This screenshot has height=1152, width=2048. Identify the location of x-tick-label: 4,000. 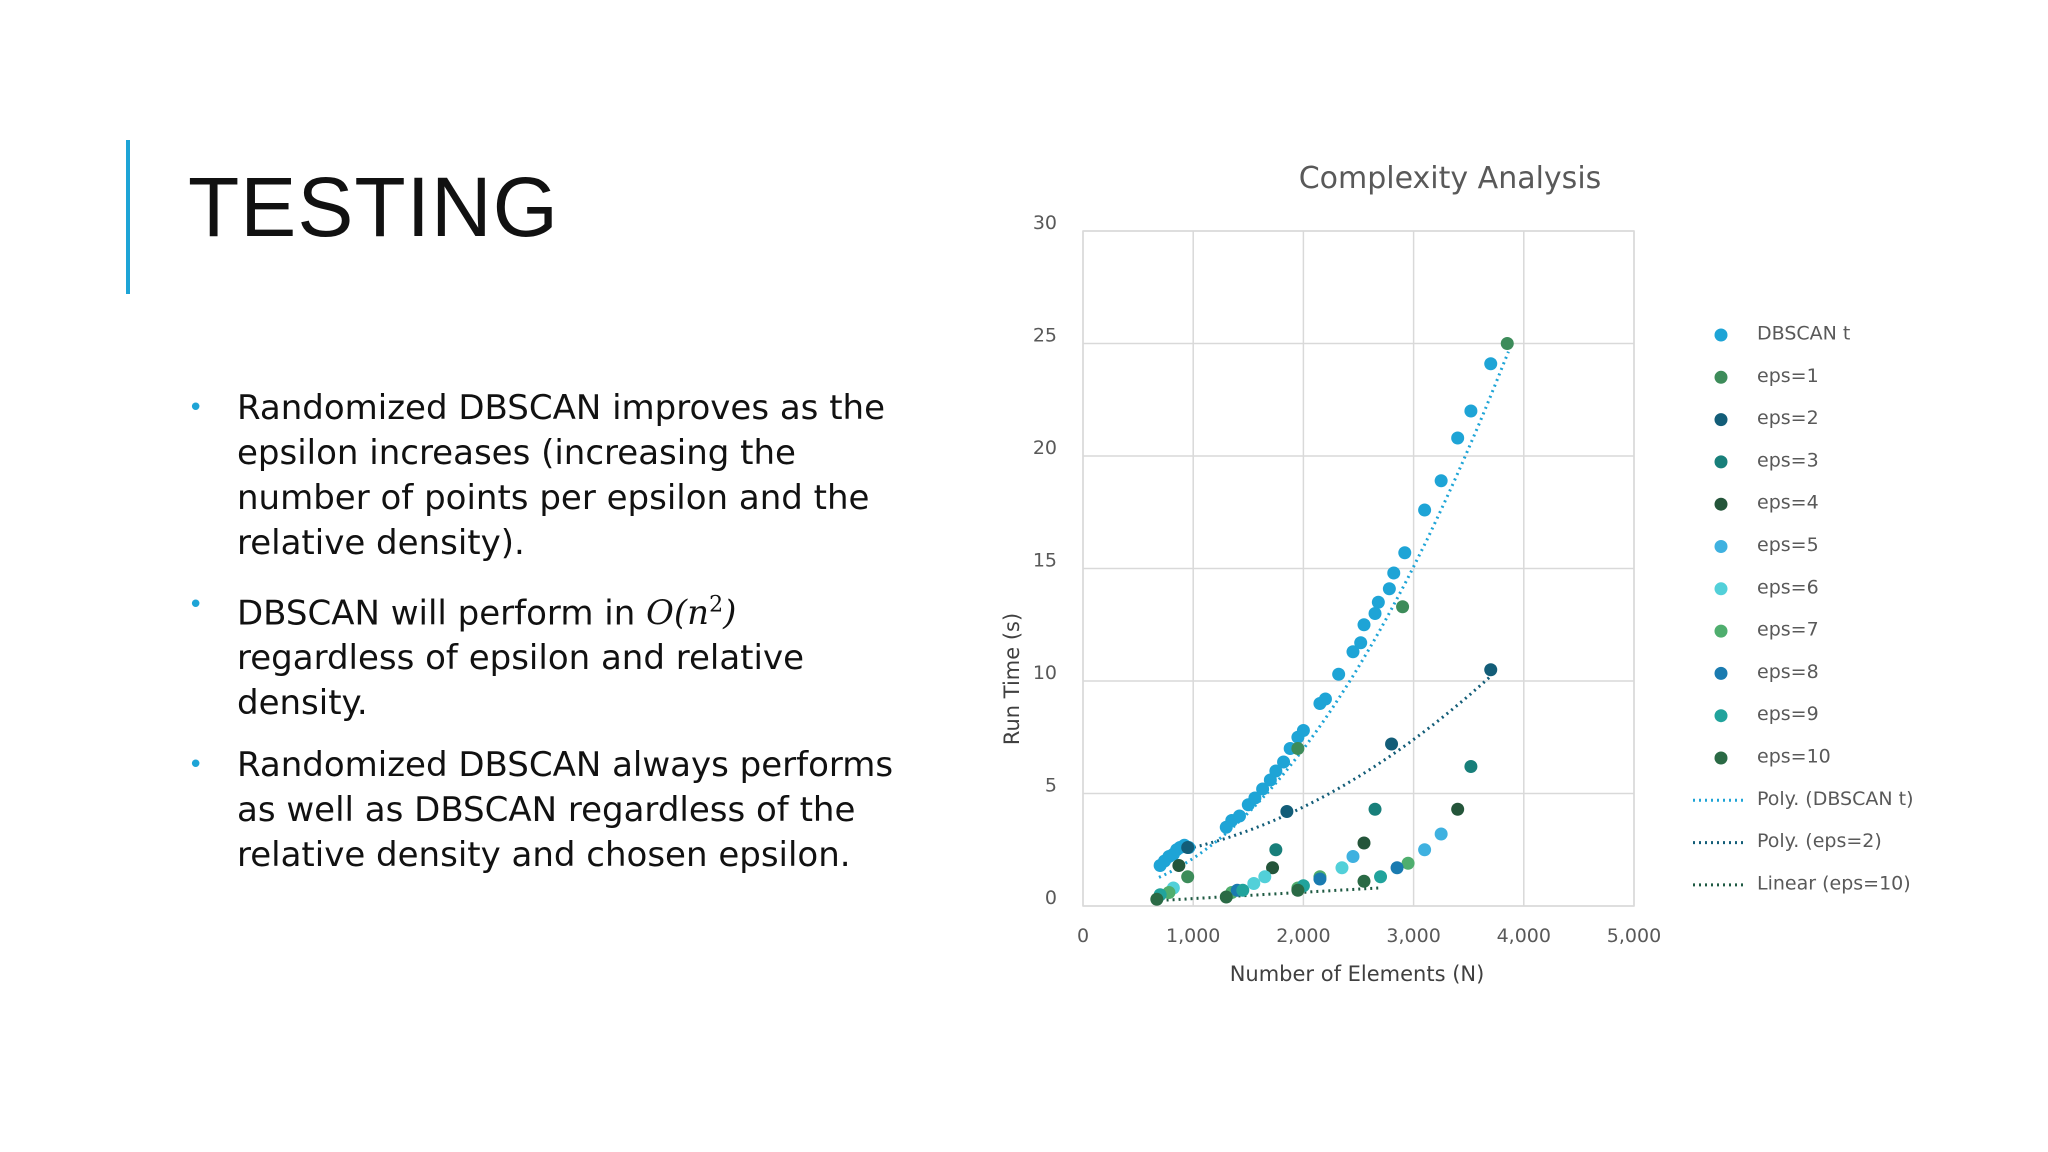
(1524, 936).